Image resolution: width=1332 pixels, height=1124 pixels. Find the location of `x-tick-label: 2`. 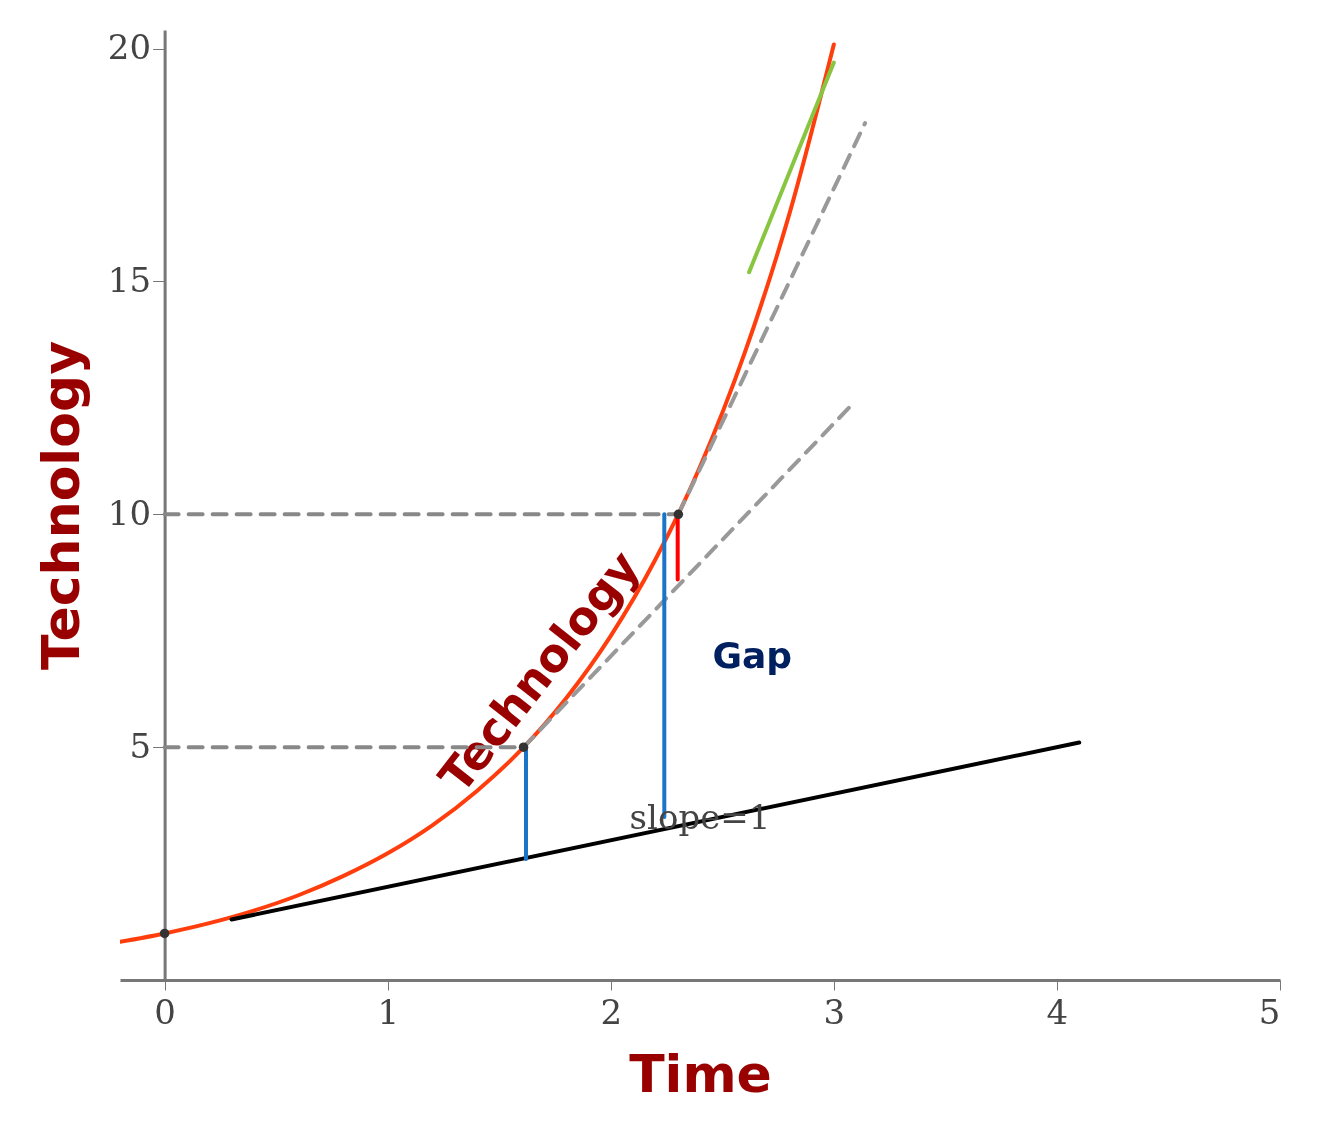

x-tick-label: 2 is located at coordinates (611, 1011).